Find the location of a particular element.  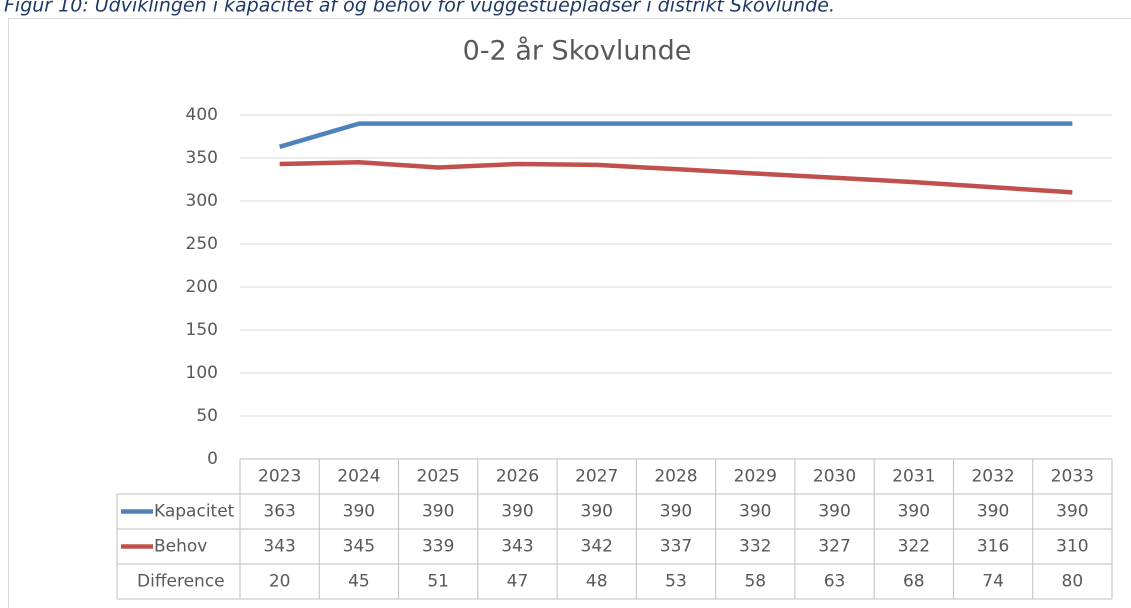

x-tick-label: 2030 is located at coordinates (834, 477).